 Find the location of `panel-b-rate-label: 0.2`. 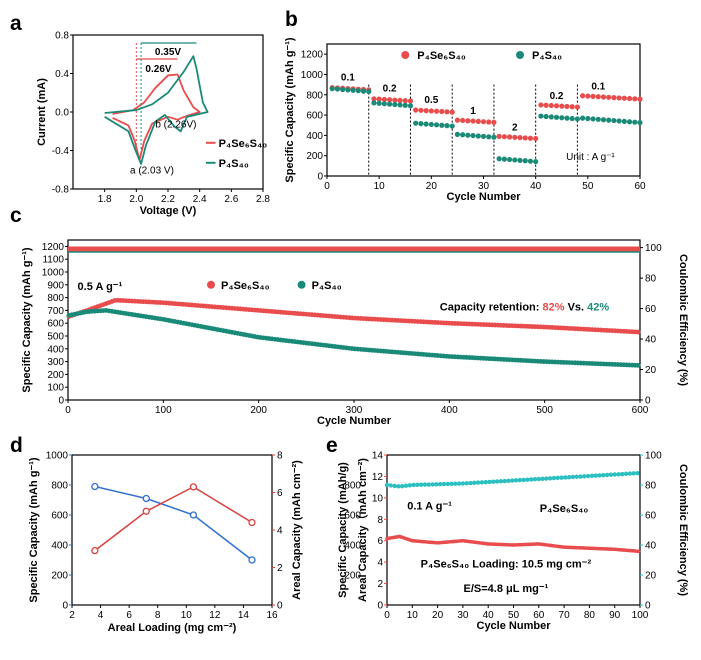

panel-b-rate-label: 0.2 is located at coordinates (557, 96).